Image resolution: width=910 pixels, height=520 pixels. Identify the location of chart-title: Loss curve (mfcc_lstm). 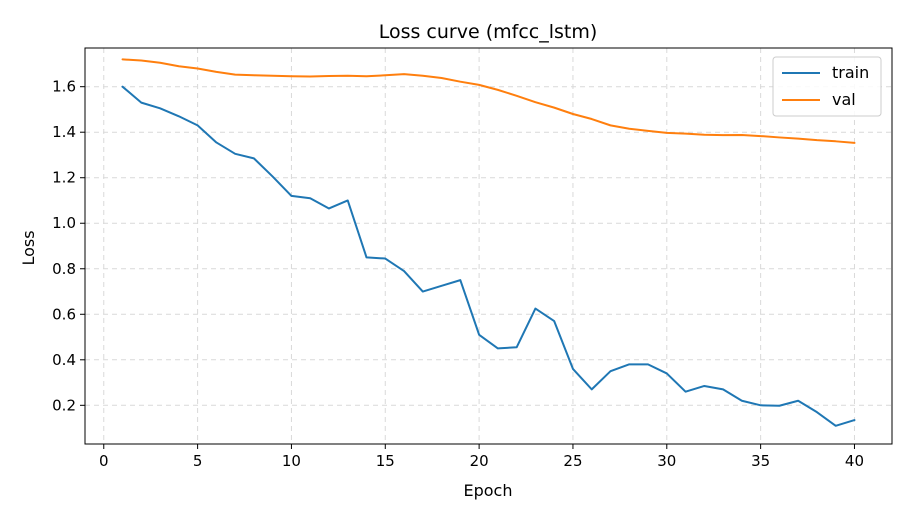
(488, 32).